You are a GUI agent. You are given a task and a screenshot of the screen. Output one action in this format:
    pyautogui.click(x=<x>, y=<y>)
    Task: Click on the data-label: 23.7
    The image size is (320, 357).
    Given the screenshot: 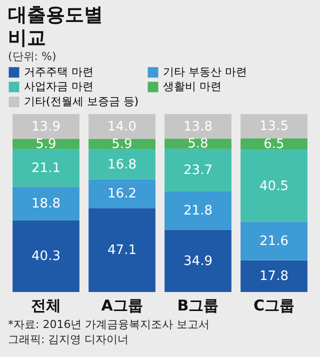 What is the action you would take?
    pyautogui.click(x=198, y=170)
    